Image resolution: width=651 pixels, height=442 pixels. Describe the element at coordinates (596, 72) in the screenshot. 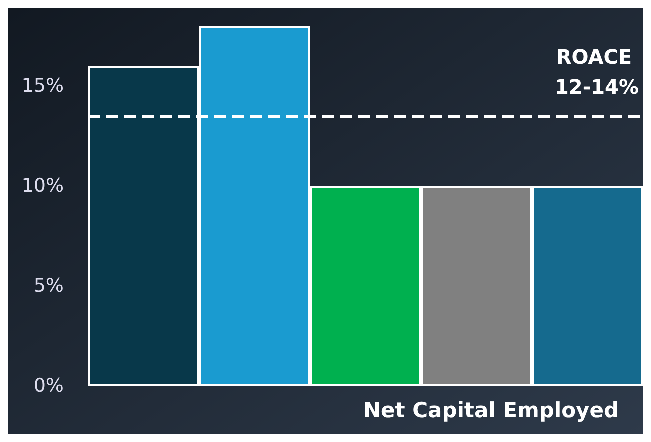

I see `ref-line-label: ROACE 12-14%` at that location.